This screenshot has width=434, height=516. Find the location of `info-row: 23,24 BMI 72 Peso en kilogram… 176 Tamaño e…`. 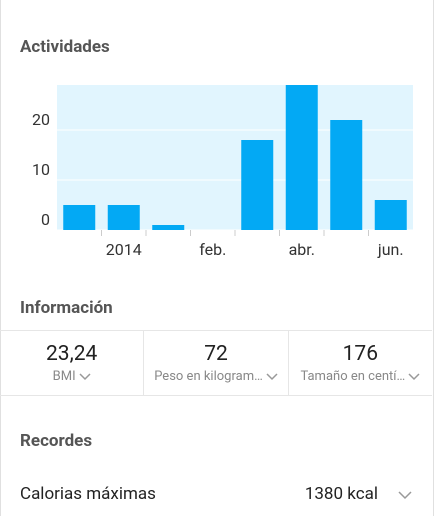

info-row: 23,24 BMI 72 Peso en kilogram… 176 Tamaño e… is located at coordinates (216, 363).